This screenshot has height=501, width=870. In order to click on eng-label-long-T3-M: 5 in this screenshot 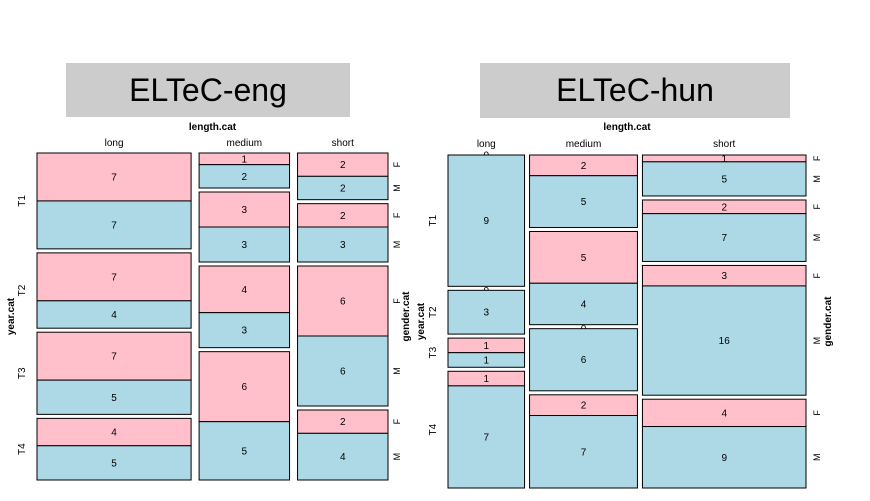, I will do `click(114, 398)`.